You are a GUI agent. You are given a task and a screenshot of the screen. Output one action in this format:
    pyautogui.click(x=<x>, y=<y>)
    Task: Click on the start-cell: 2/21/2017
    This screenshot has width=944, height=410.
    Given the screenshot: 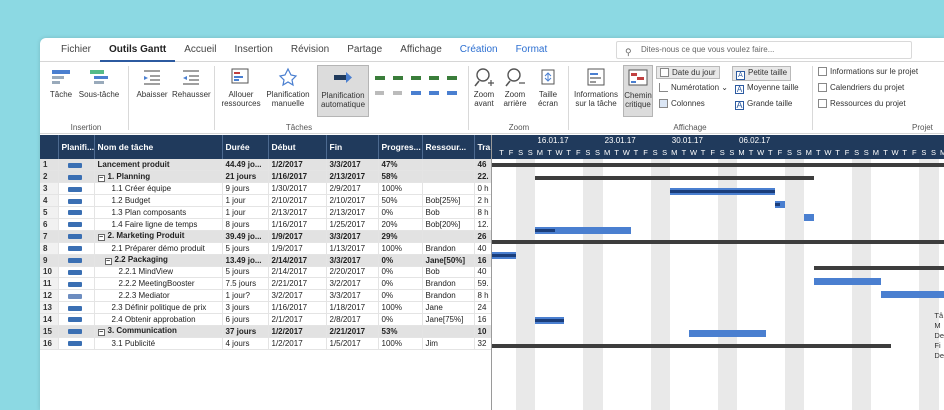 What is the action you would take?
    pyautogui.click(x=297, y=284)
    